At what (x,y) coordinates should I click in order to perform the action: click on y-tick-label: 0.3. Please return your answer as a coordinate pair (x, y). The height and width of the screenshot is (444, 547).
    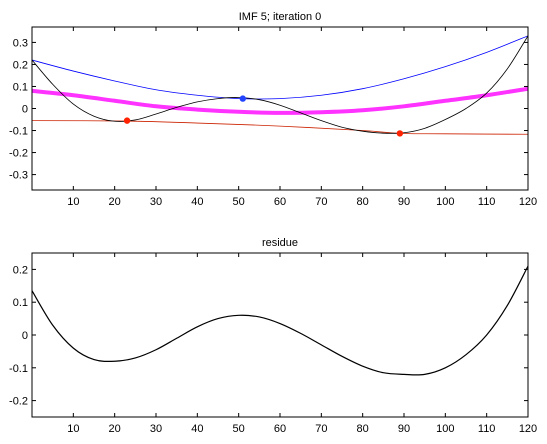
    Looking at the image, I should click on (20, 43).